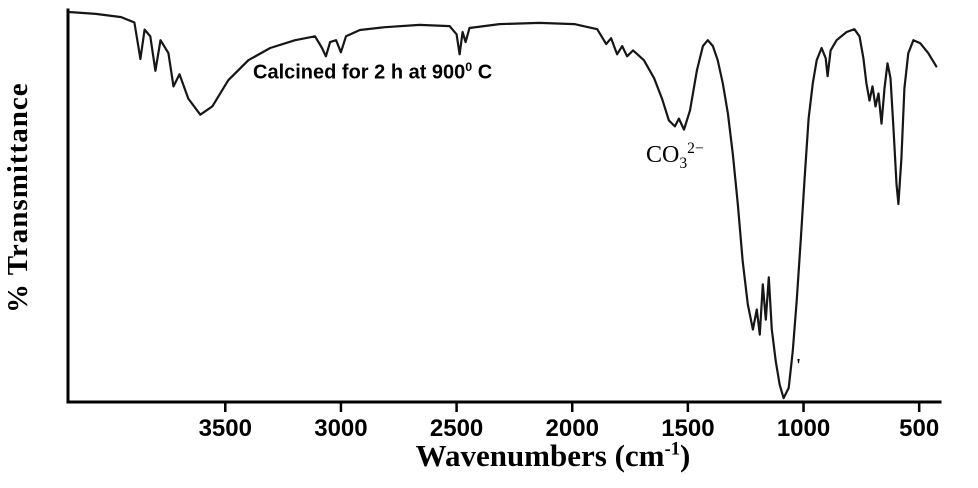 The height and width of the screenshot is (488, 978). What do you see at coordinates (225, 428) in the screenshot?
I see `x-axis-tick-label: 3500` at bounding box center [225, 428].